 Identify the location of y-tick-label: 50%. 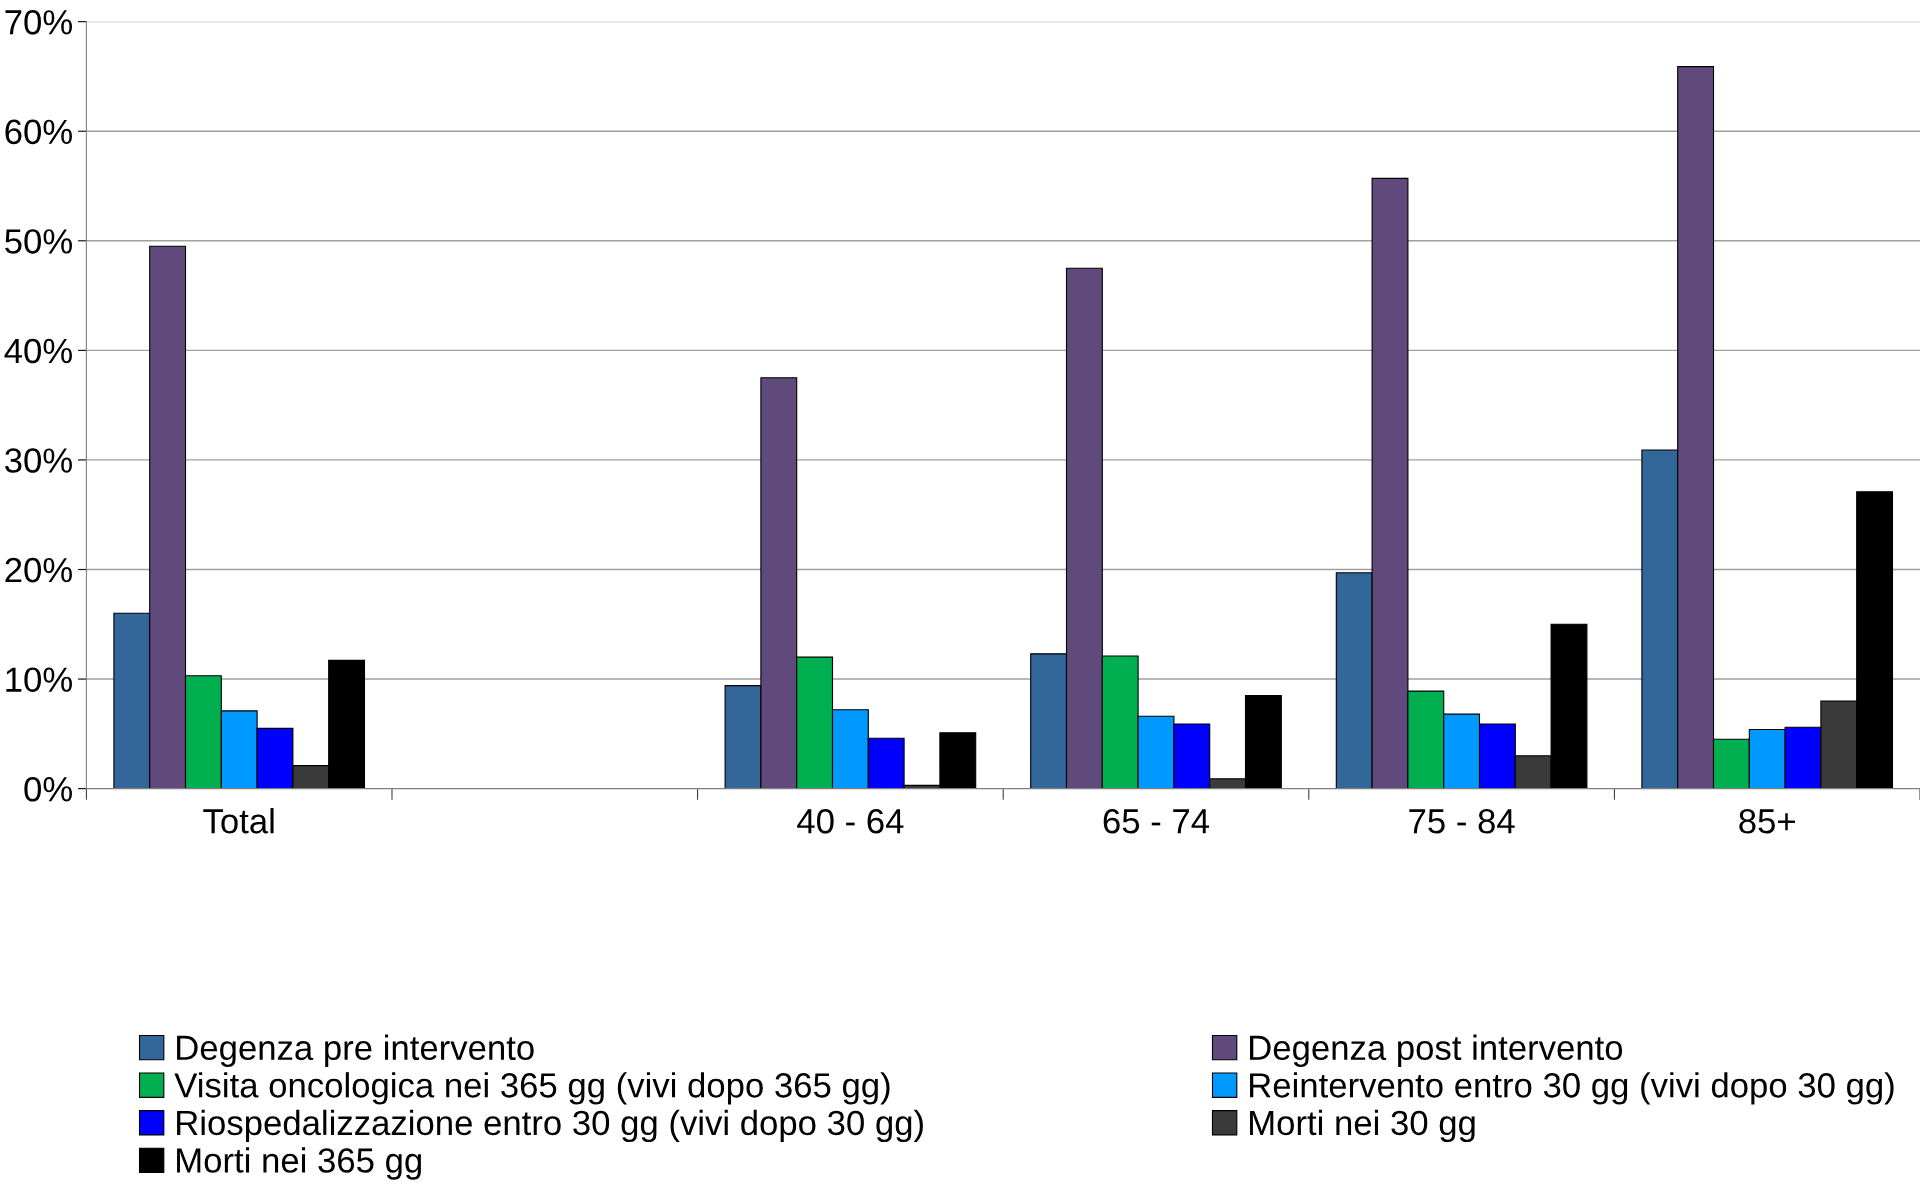
(38, 241).